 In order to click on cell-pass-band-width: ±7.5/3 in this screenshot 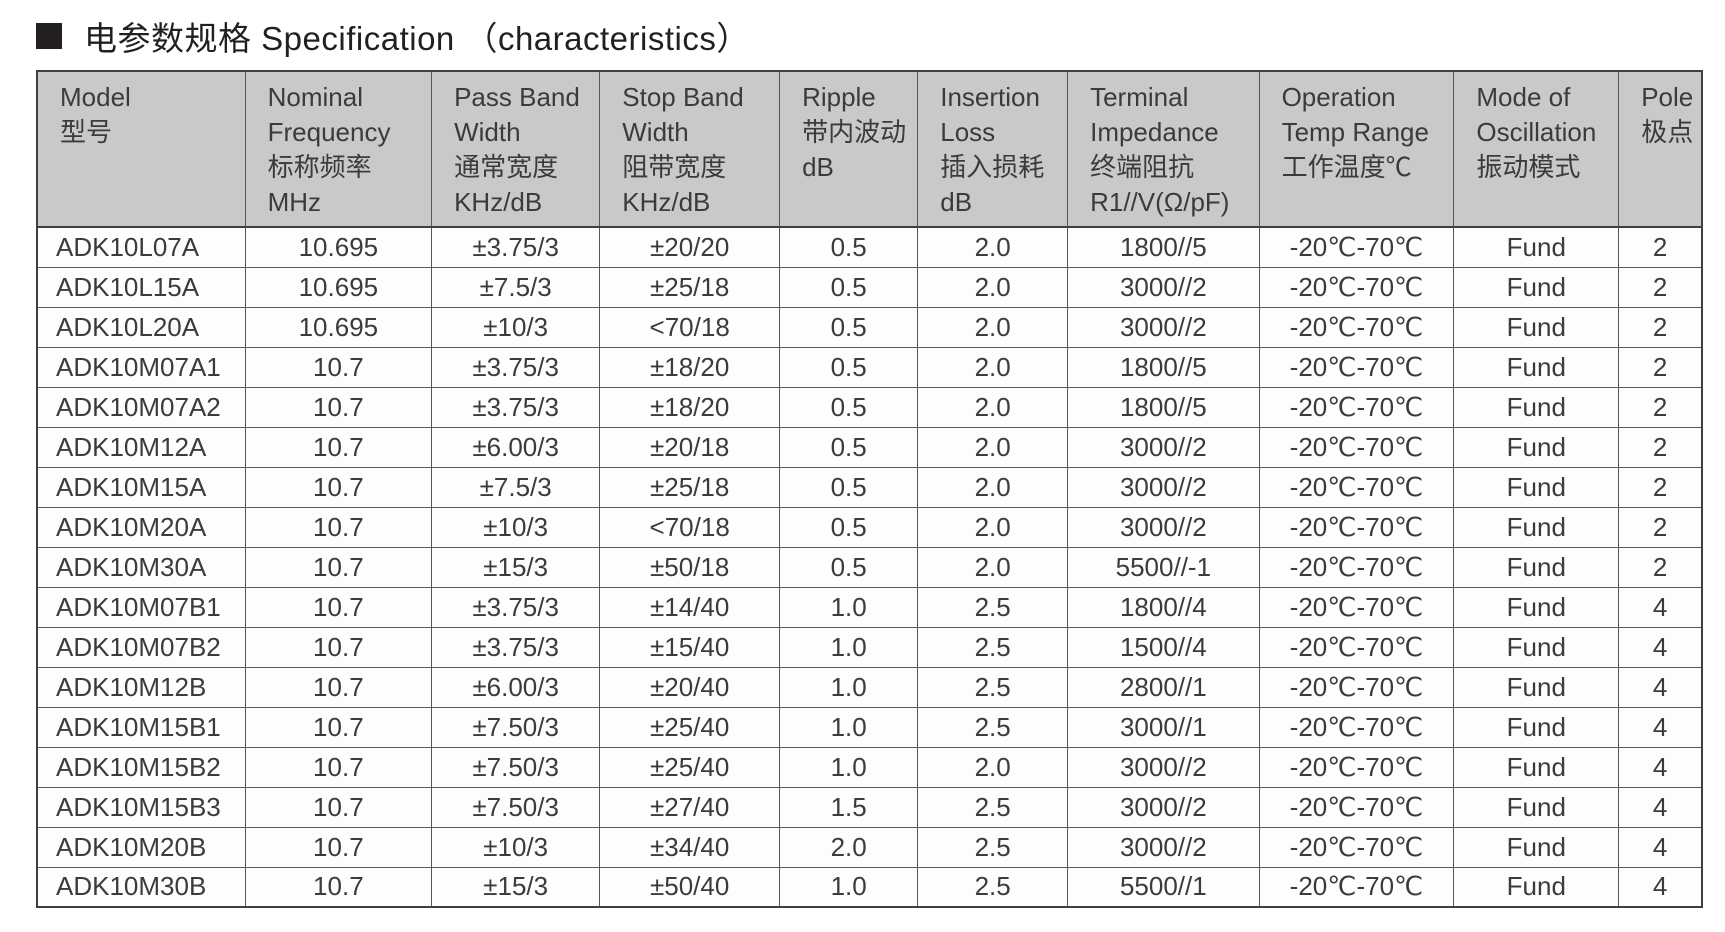, I will do `click(516, 487)`.